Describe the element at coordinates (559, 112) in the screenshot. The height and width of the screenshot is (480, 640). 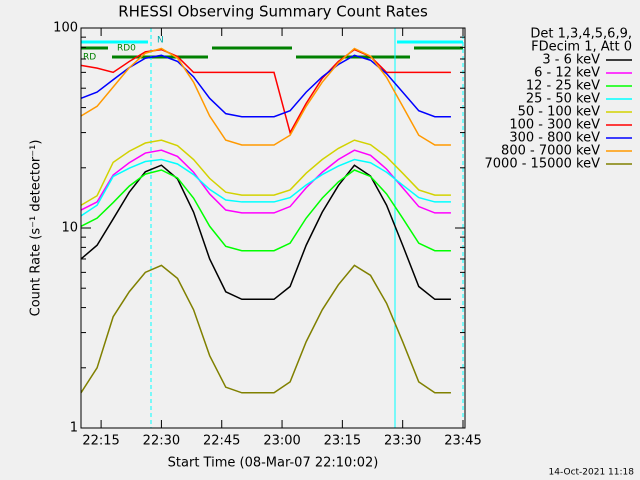
I see `legend-label: 50 - 100 keV` at that location.